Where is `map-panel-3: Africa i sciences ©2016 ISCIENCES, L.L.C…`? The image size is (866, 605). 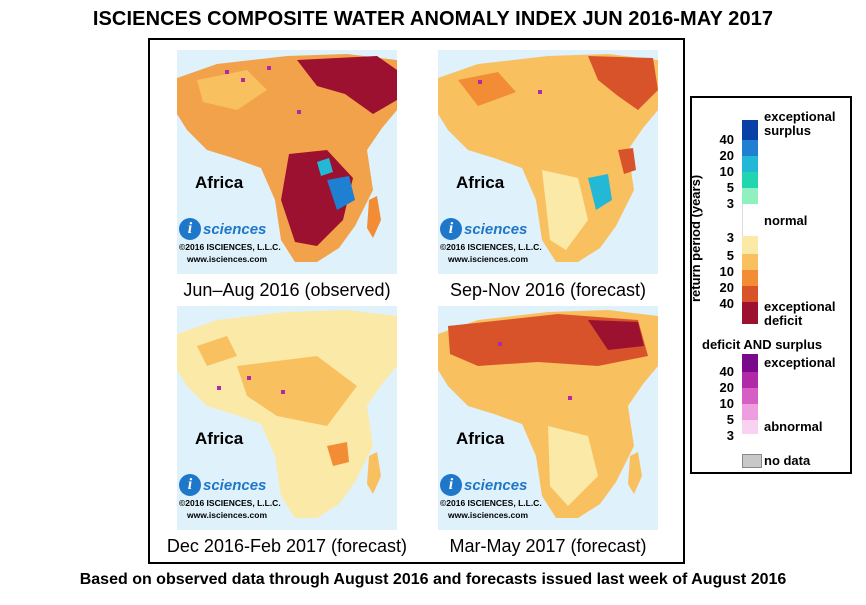 map-panel-3: Africa i sciences ©2016 ISCIENCES, L.L.C… is located at coordinates (287, 418).